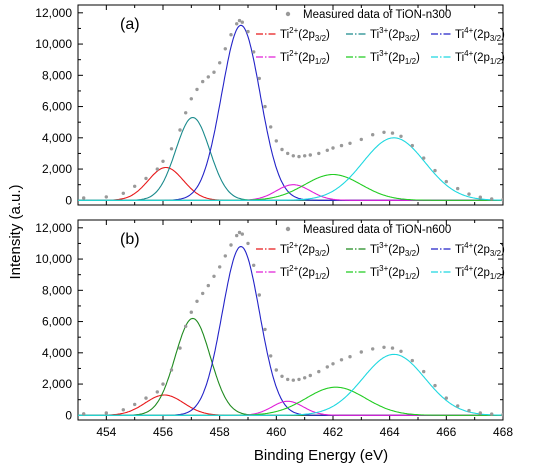  What do you see at coordinates (57, 138) in the screenshot?
I see `y-tick-label: 4,000` at bounding box center [57, 138].